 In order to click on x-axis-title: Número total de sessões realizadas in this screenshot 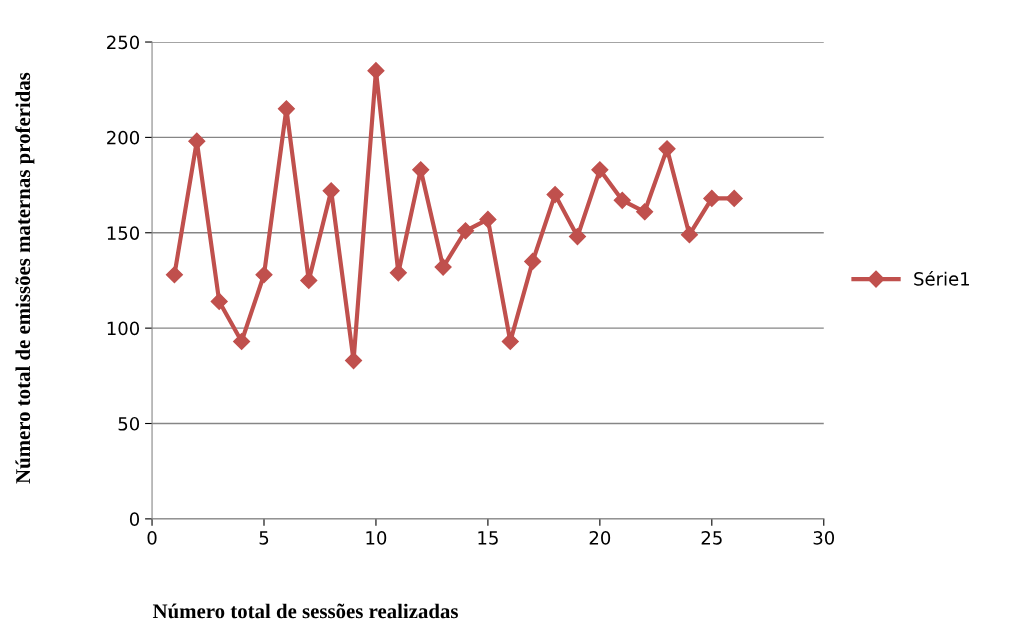, I will do `click(305, 611)`.